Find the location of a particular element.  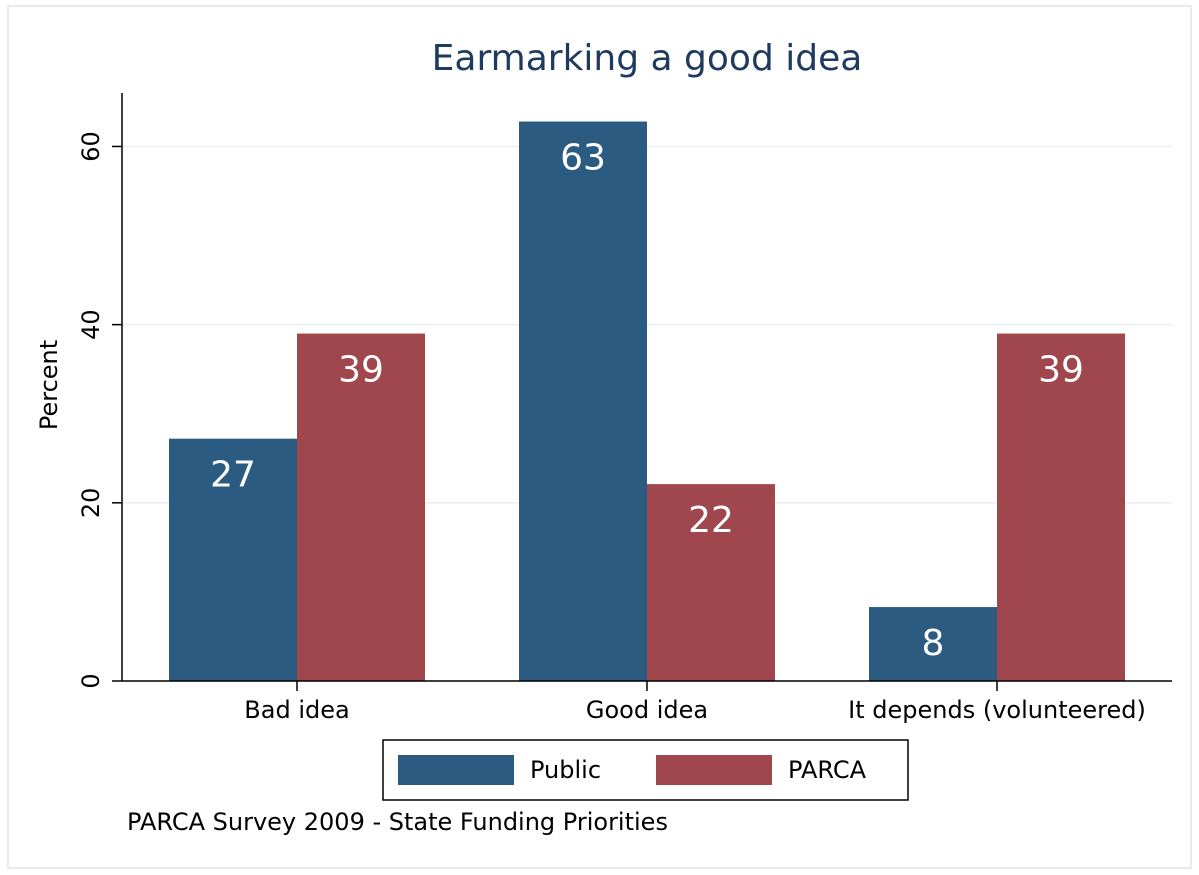

x-tick-label: Bad idea is located at coordinates (296, 710).